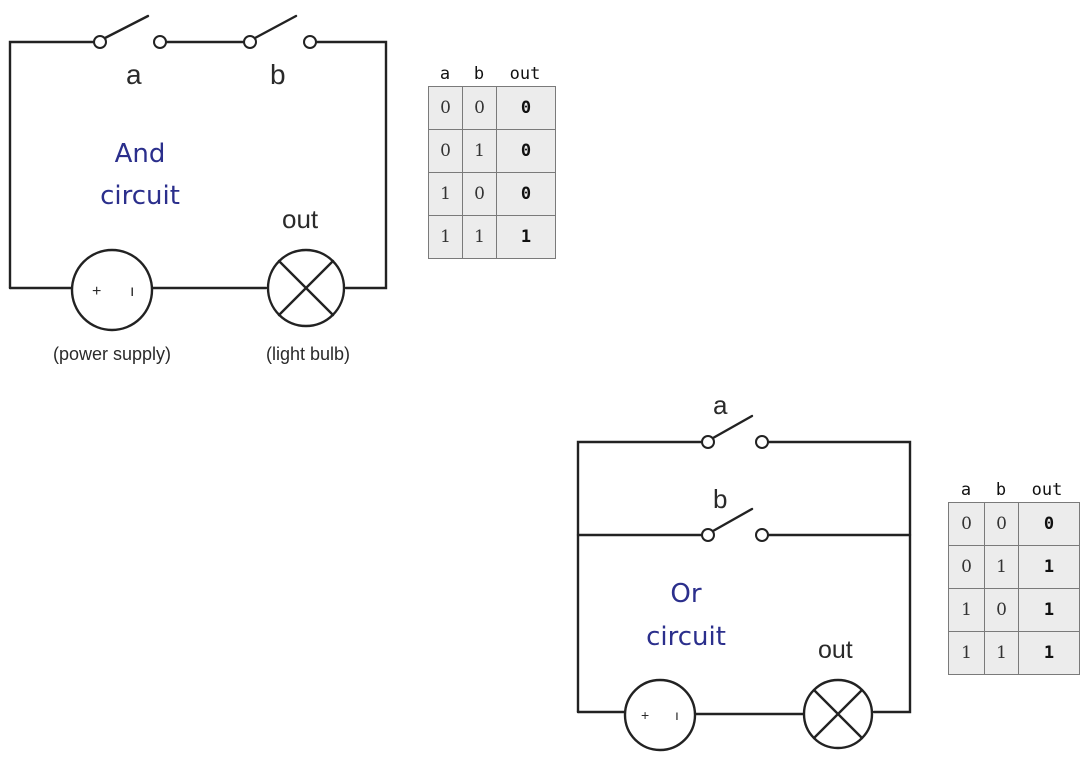 The width and height of the screenshot is (1084, 780). Describe the element at coordinates (744, 571) in the screenshot. I see `or-circuit: + ı a b Or circuit out` at that location.